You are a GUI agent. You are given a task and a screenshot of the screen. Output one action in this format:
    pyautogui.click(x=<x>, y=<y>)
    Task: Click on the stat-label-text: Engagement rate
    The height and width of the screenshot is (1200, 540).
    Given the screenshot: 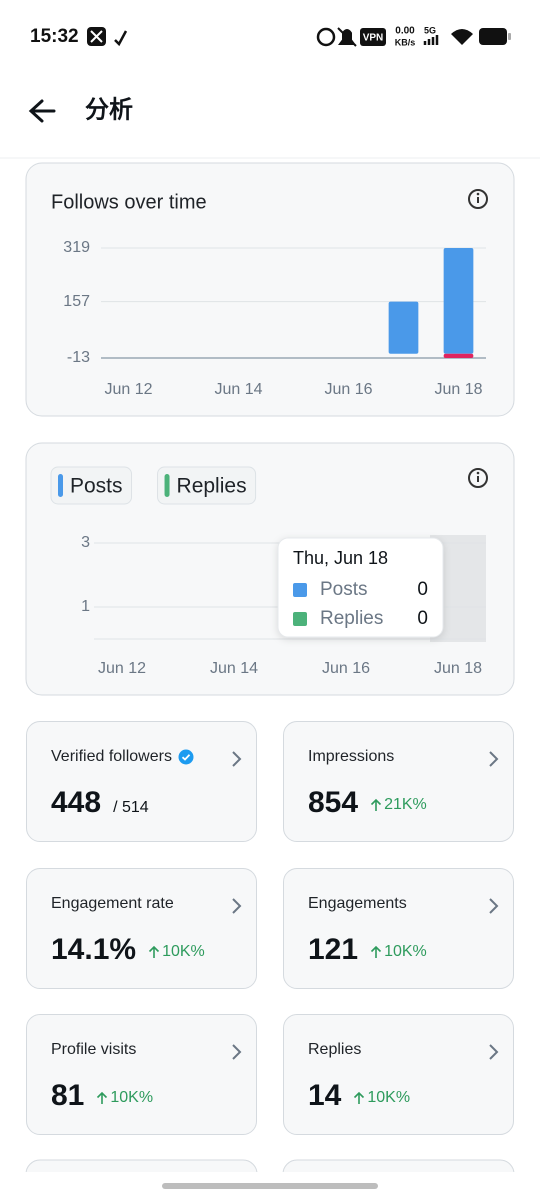 What is the action you would take?
    pyautogui.click(x=112, y=903)
    